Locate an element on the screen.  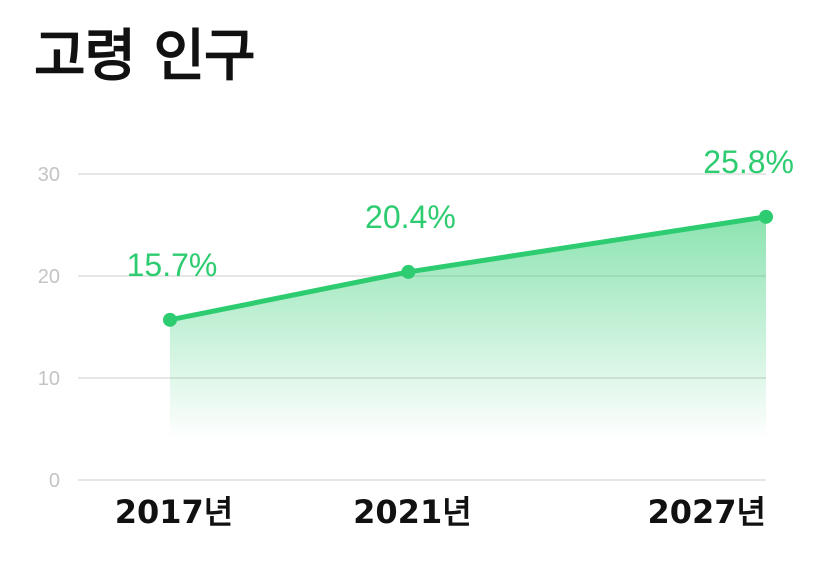
x-axis-labels: 2017년 2021년 2027년 is located at coordinates (440, 512).